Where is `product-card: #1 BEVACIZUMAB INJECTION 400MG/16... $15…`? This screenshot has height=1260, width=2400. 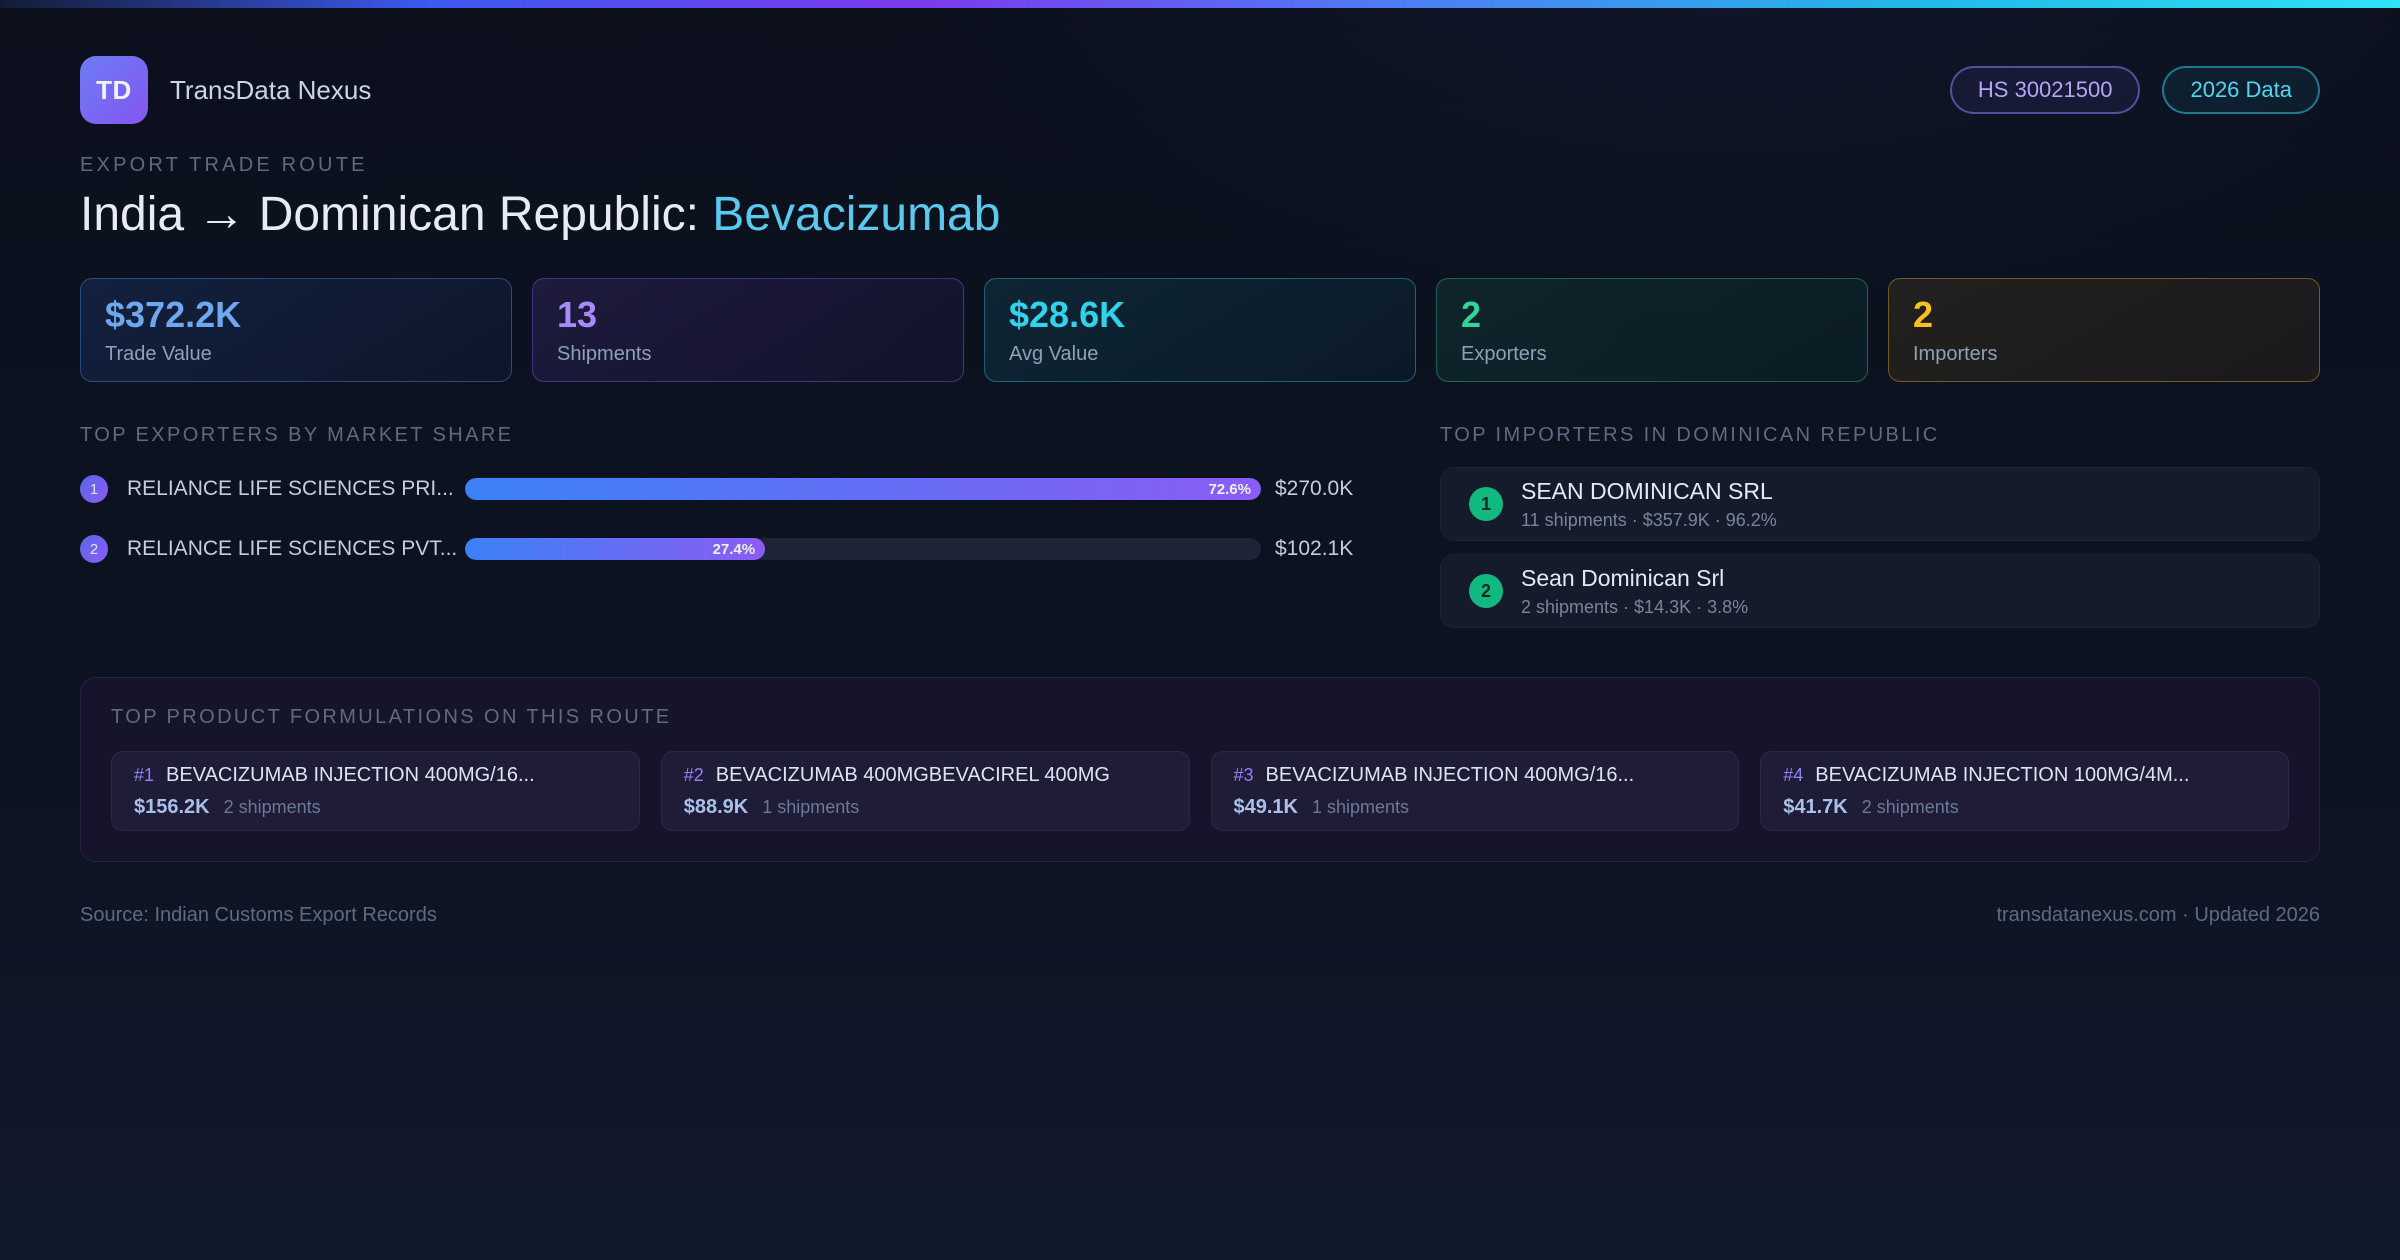
product-card: #1 BEVACIZUMAB INJECTION 400MG/16... $15… is located at coordinates (375, 791).